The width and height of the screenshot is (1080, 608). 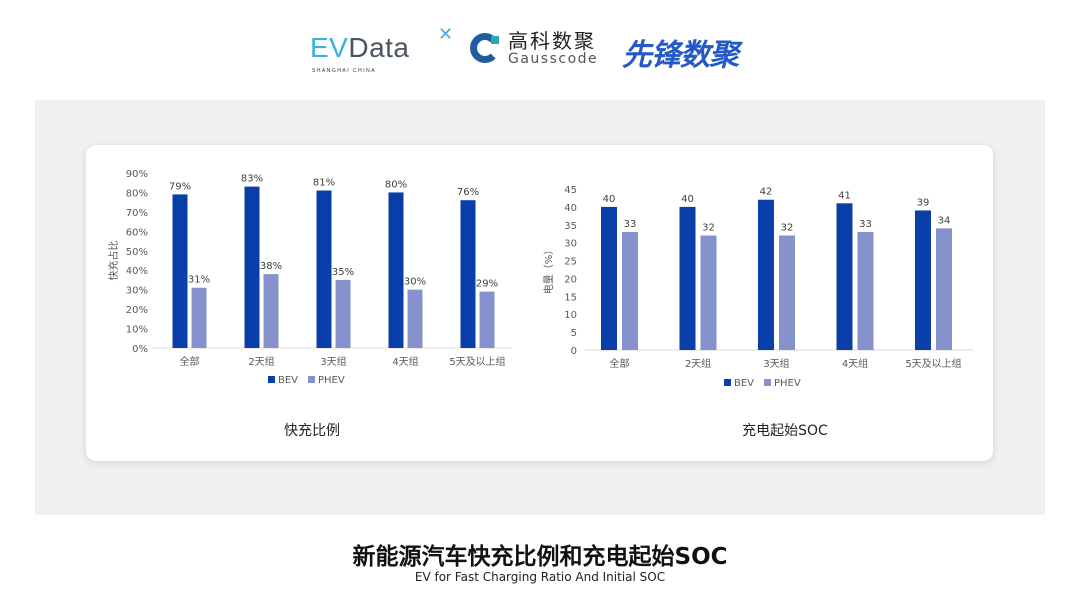 I want to click on data-label: 30%, so click(x=415, y=282).